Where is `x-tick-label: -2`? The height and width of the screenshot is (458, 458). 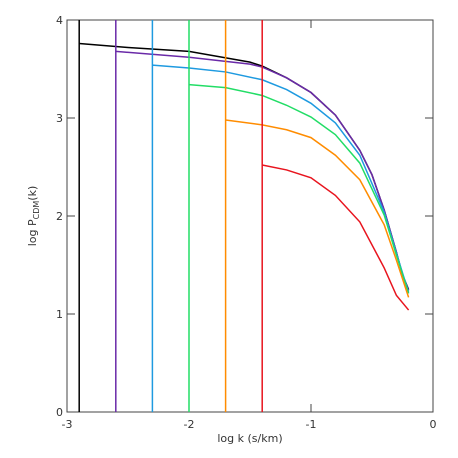 x-tick-label: -2 is located at coordinates (189, 424).